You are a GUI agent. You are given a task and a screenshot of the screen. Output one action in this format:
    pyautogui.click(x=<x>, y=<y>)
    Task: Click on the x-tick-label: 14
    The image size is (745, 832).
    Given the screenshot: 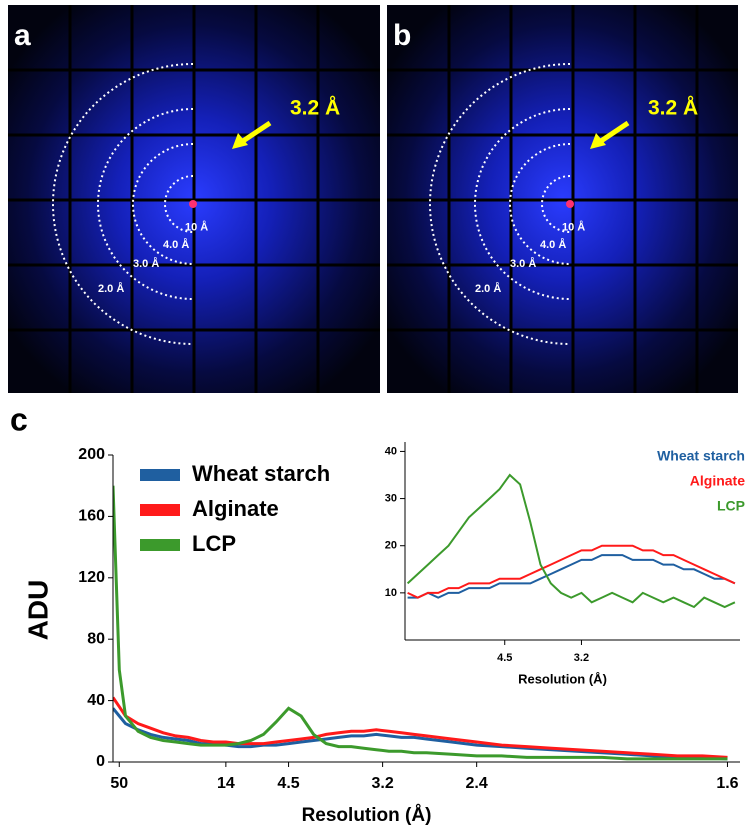 What is the action you would take?
    pyautogui.click(x=226, y=783)
    